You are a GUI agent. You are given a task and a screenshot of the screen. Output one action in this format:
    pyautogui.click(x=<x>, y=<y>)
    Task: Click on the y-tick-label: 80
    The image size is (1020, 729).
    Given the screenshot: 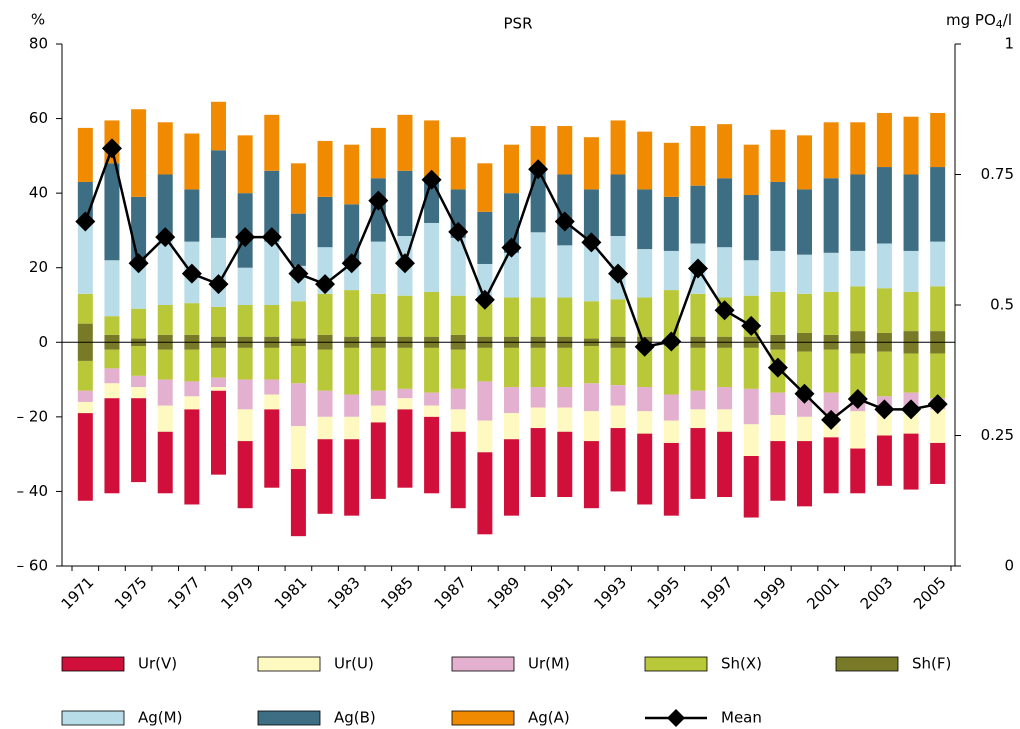 What is the action you would take?
    pyautogui.click(x=38, y=44)
    